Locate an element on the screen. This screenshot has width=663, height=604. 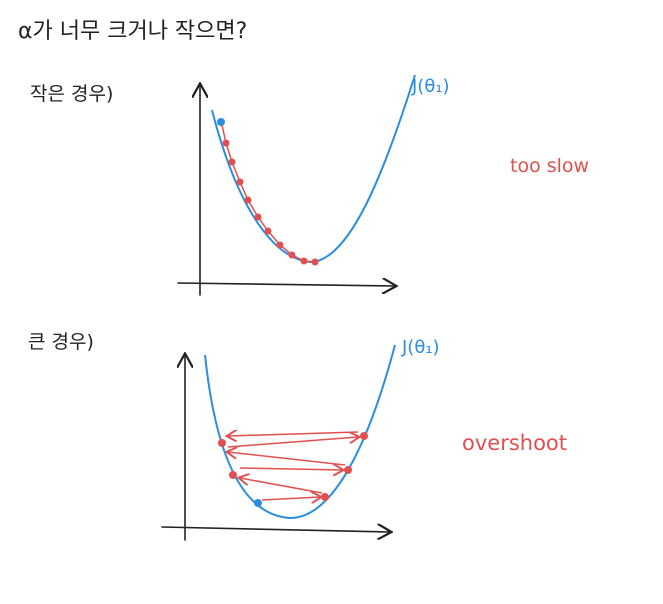
title: α가 너무 크거나 작으면? is located at coordinates (132, 31).